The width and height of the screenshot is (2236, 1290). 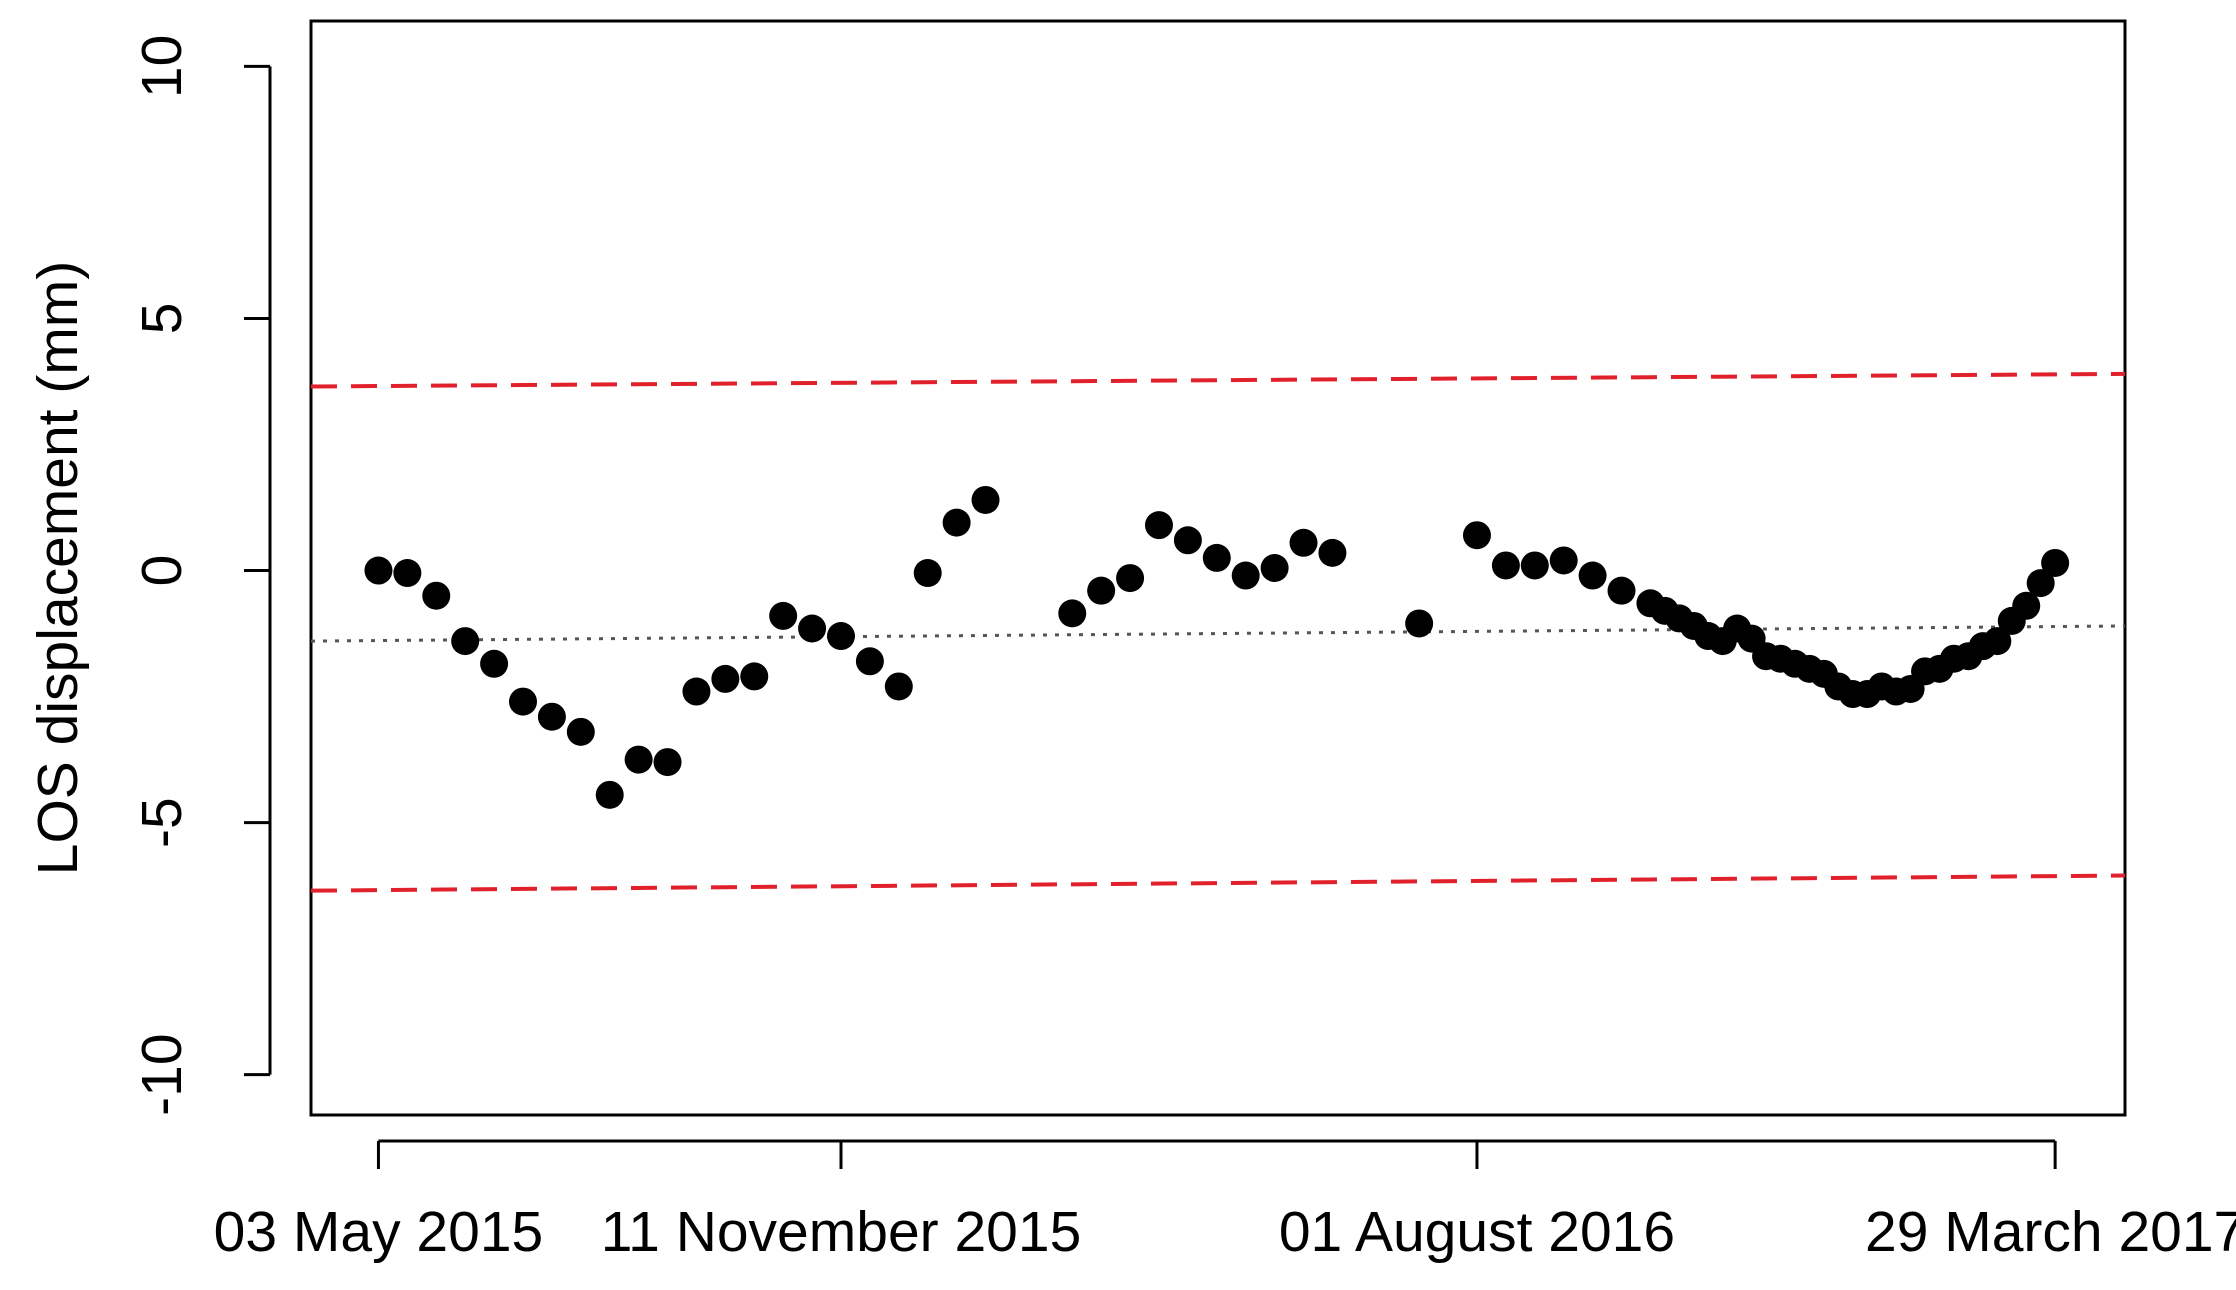 What do you see at coordinates (2050, 1232) in the screenshot?
I see `x-tick-label: 29 March 2017` at bounding box center [2050, 1232].